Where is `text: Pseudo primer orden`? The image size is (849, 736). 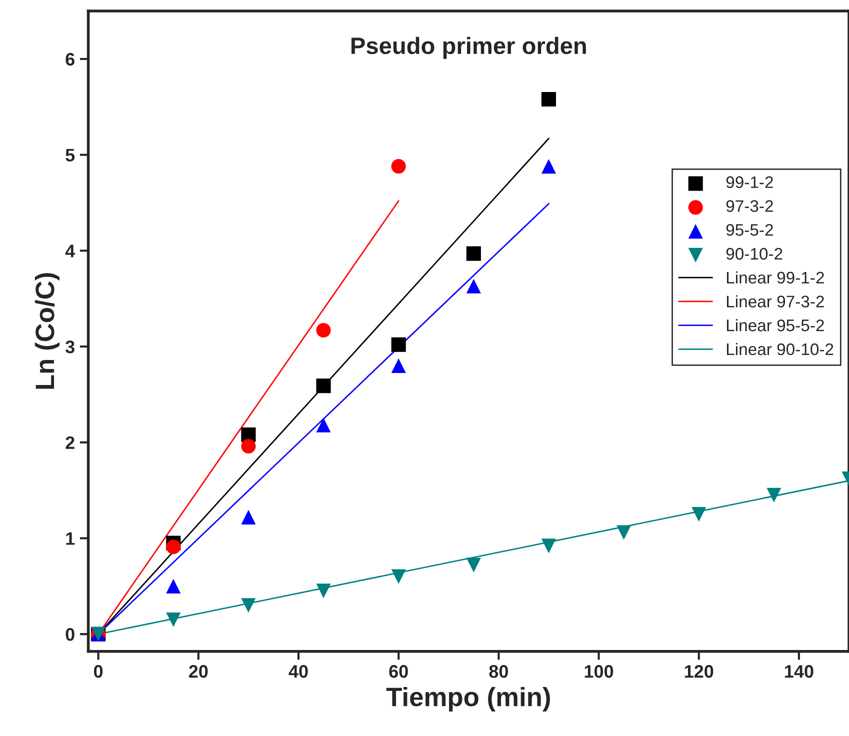 text: Pseudo primer orden is located at coordinates (468, 47).